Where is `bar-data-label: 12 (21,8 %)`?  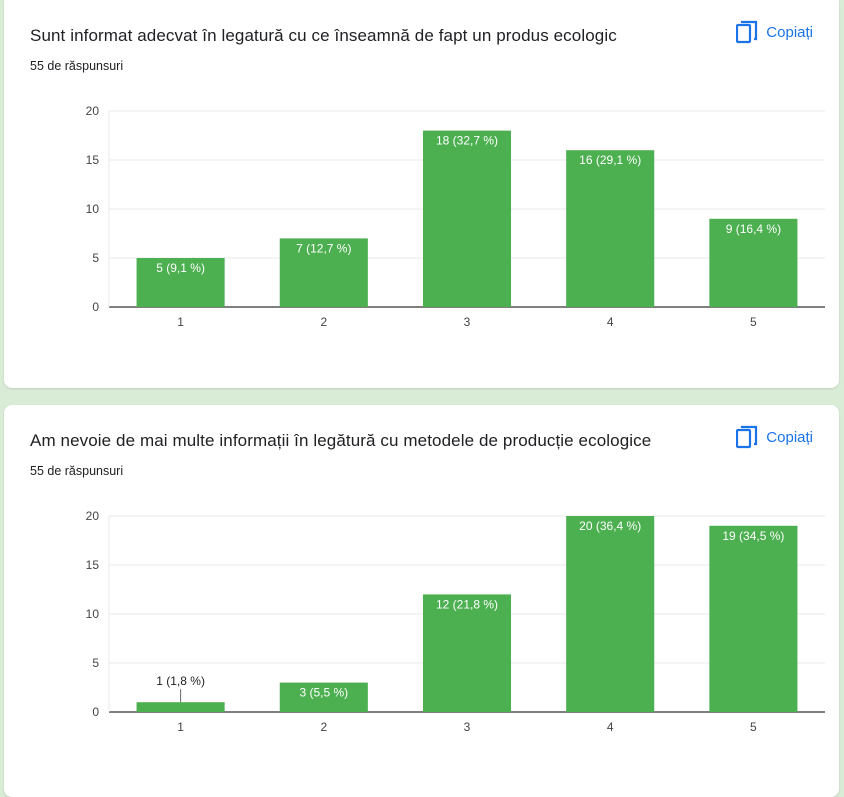 bar-data-label: 12 (21,8 %) is located at coordinates (467, 604).